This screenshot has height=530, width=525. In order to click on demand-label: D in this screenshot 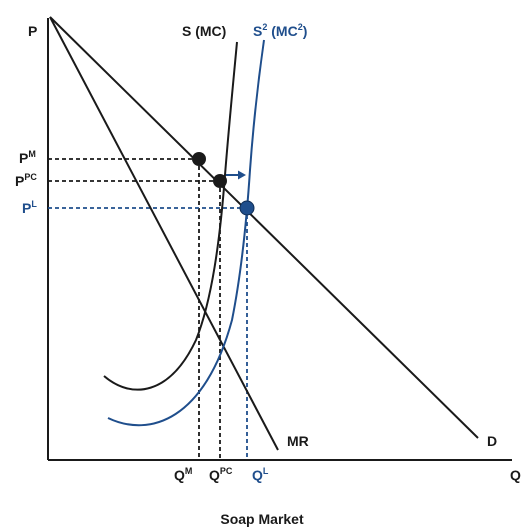, I will do `click(492, 441)`.